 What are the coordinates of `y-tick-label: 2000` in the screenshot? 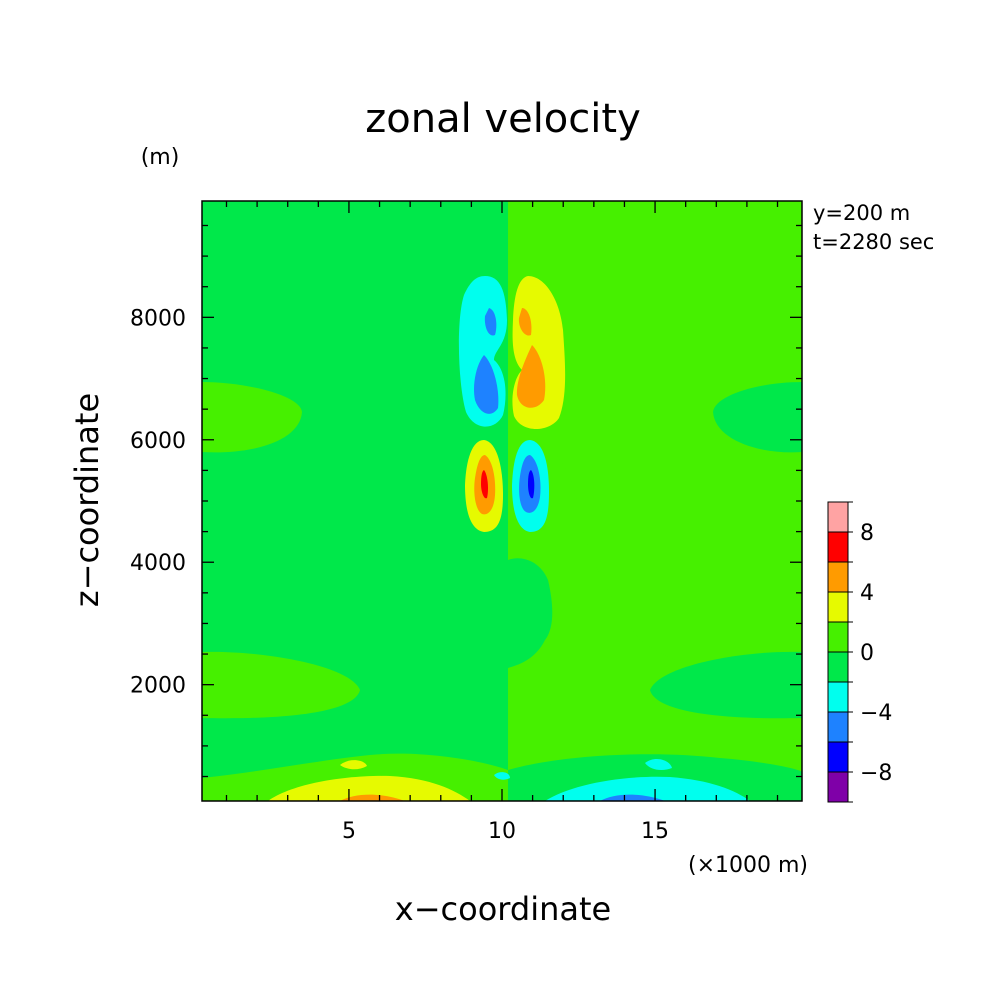 It's located at (158, 686).